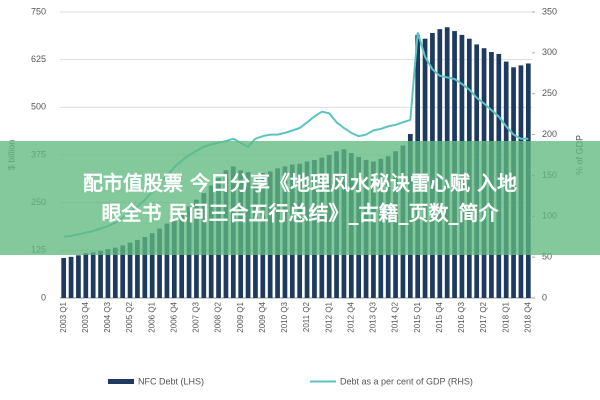 The width and height of the screenshot is (600, 400). Describe the element at coordinates (300, 213) in the screenshot. I see `banner-line: 眼全书 民间三合五行总结》_古籍_页数_简介` at that location.